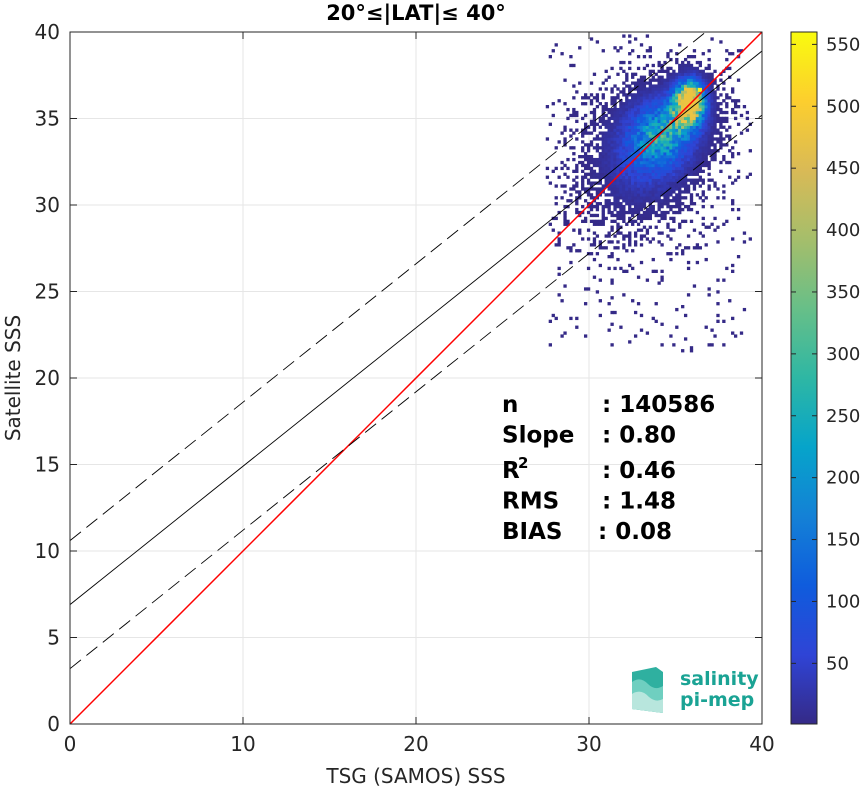 The width and height of the screenshot is (865, 789). What do you see at coordinates (843, 44) in the screenshot?
I see `colorbar-tick-label: 550` at bounding box center [843, 44].